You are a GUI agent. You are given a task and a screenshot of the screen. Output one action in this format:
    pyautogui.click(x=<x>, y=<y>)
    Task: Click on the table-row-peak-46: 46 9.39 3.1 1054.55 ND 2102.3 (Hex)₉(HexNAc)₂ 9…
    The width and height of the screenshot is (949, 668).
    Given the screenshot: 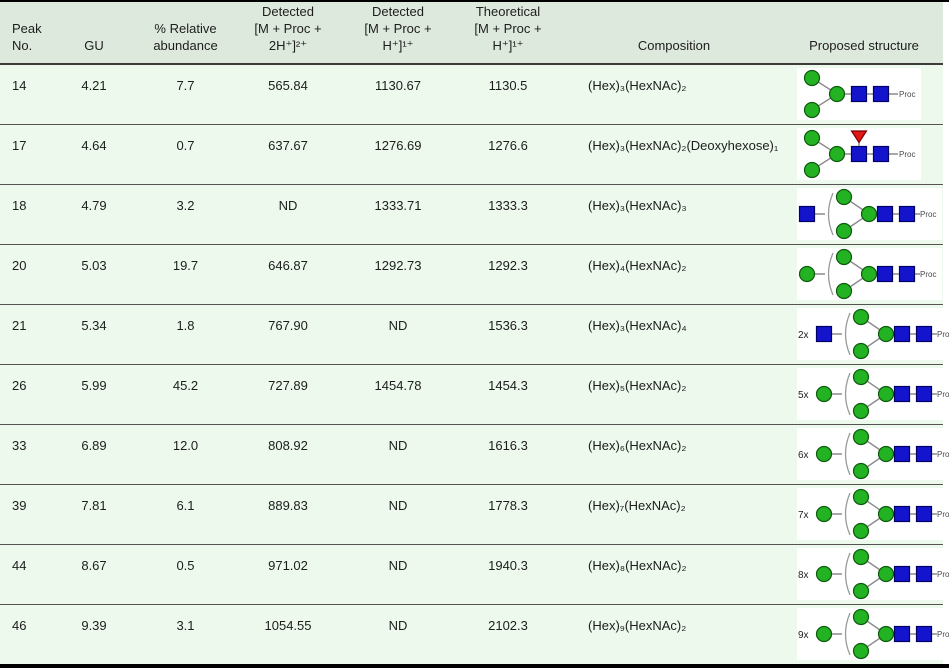 What is the action you would take?
    pyautogui.click(x=474, y=633)
    